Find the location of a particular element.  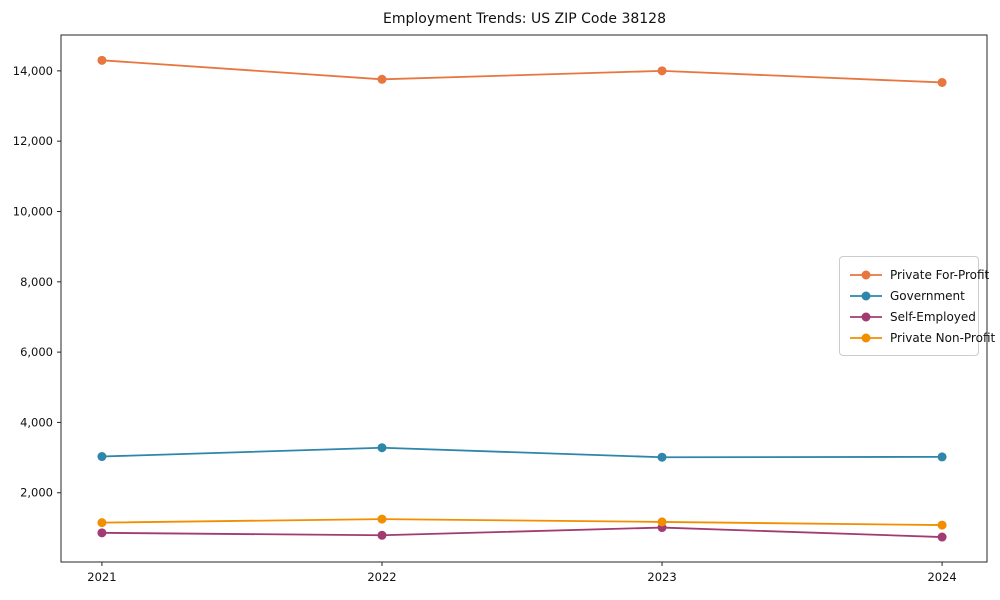

chart-title: Employment Trends: US ZIP Code 38128 is located at coordinates (524, 19).